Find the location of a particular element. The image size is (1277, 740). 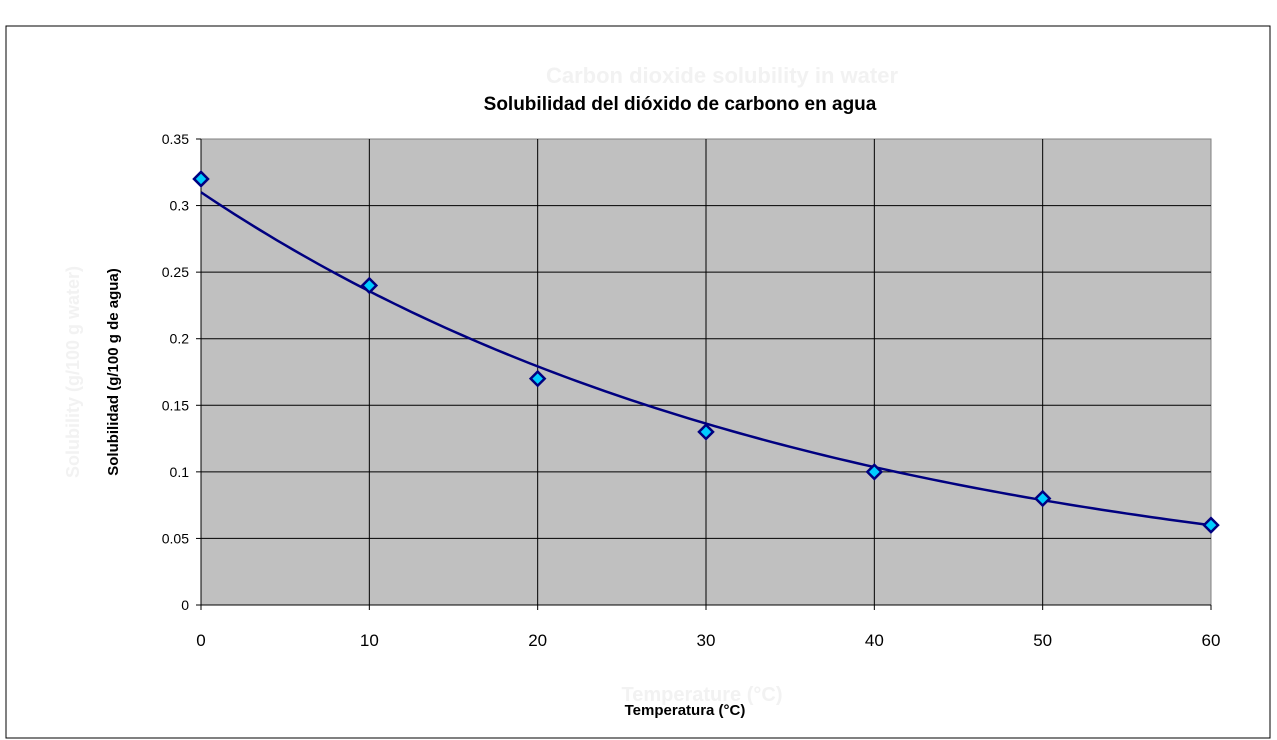

faded-y-axis-title: Solubility (g/100 g water) is located at coordinates (73, 372).